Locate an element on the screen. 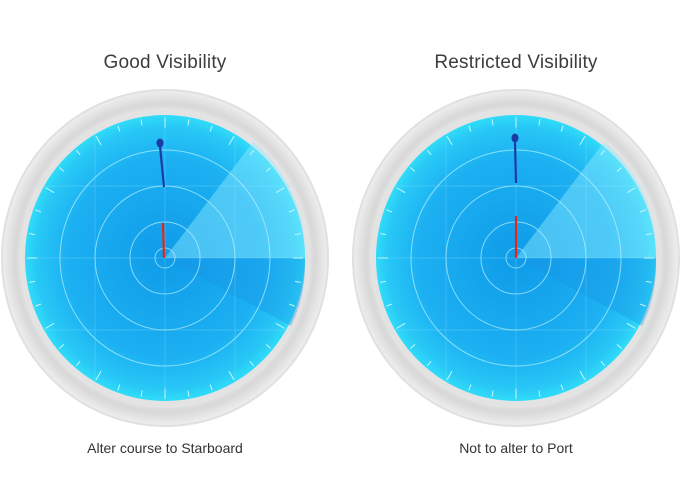 Image resolution: width=700 pixels, height=500 pixels. panel-title-restricted-visibility: Restricted Visibility is located at coordinates (516, 62).